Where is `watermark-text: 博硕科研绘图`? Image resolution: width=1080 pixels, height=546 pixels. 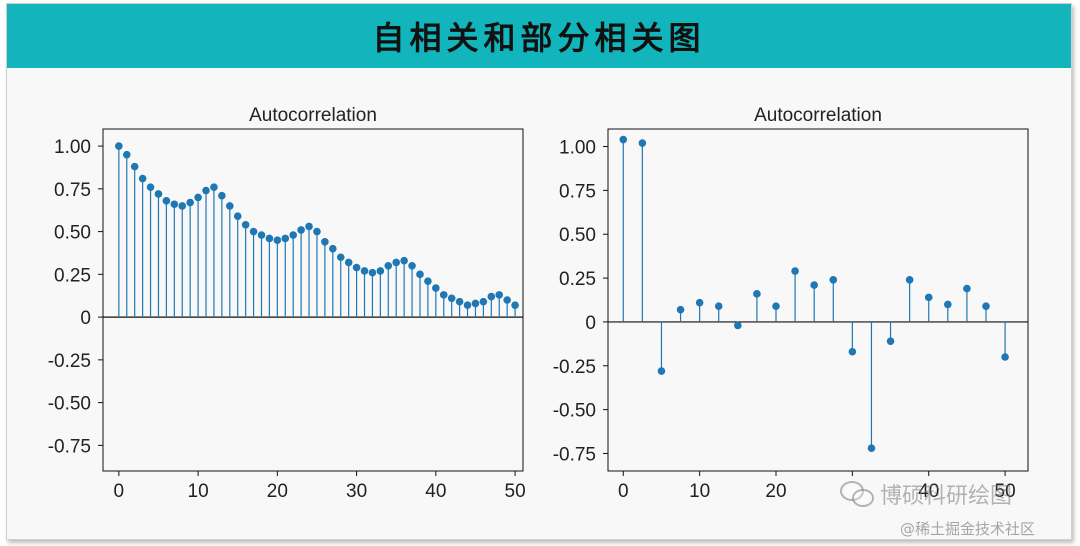 watermark-text: 博硕科研绘图 is located at coordinates (946, 496).